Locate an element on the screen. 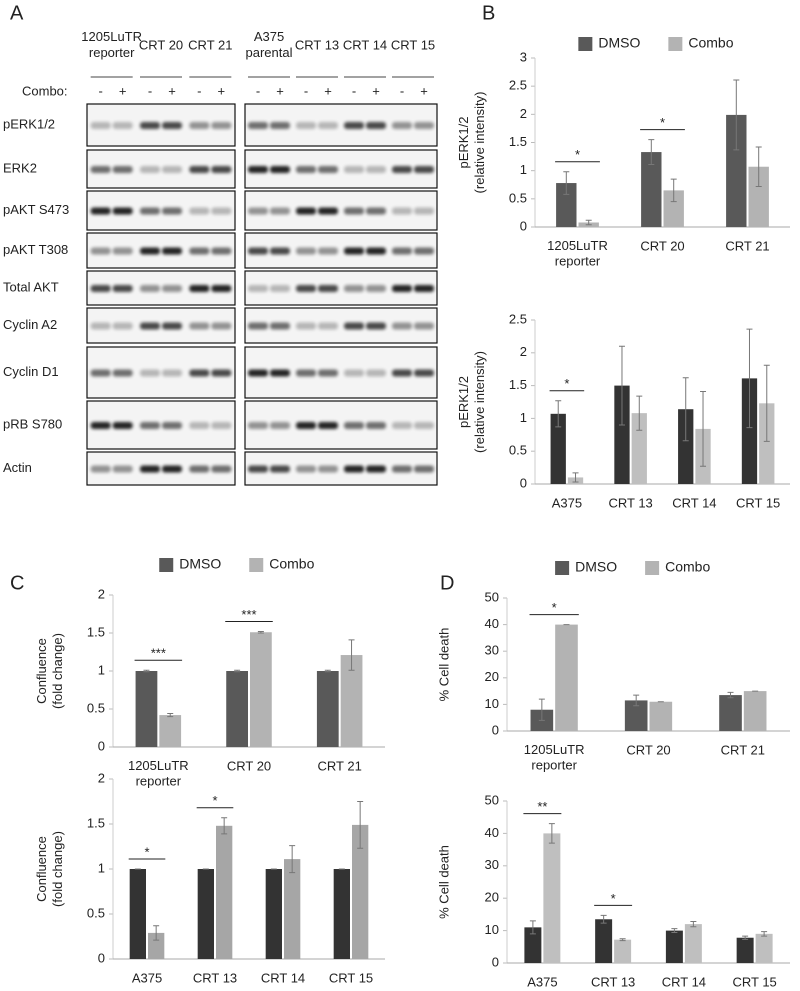  y-tick-label: 0.5 is located at coordinates (96, 707).